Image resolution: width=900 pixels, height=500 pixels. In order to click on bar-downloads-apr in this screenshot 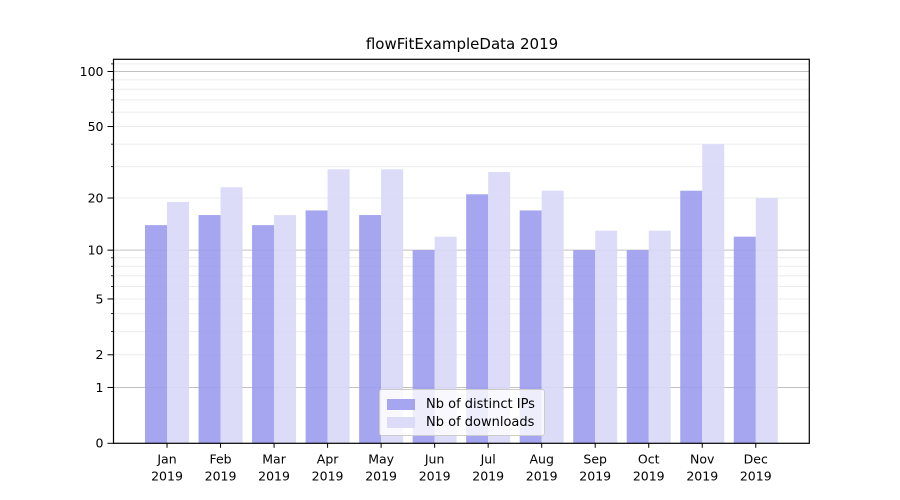, I will do `click(338, 306)`.